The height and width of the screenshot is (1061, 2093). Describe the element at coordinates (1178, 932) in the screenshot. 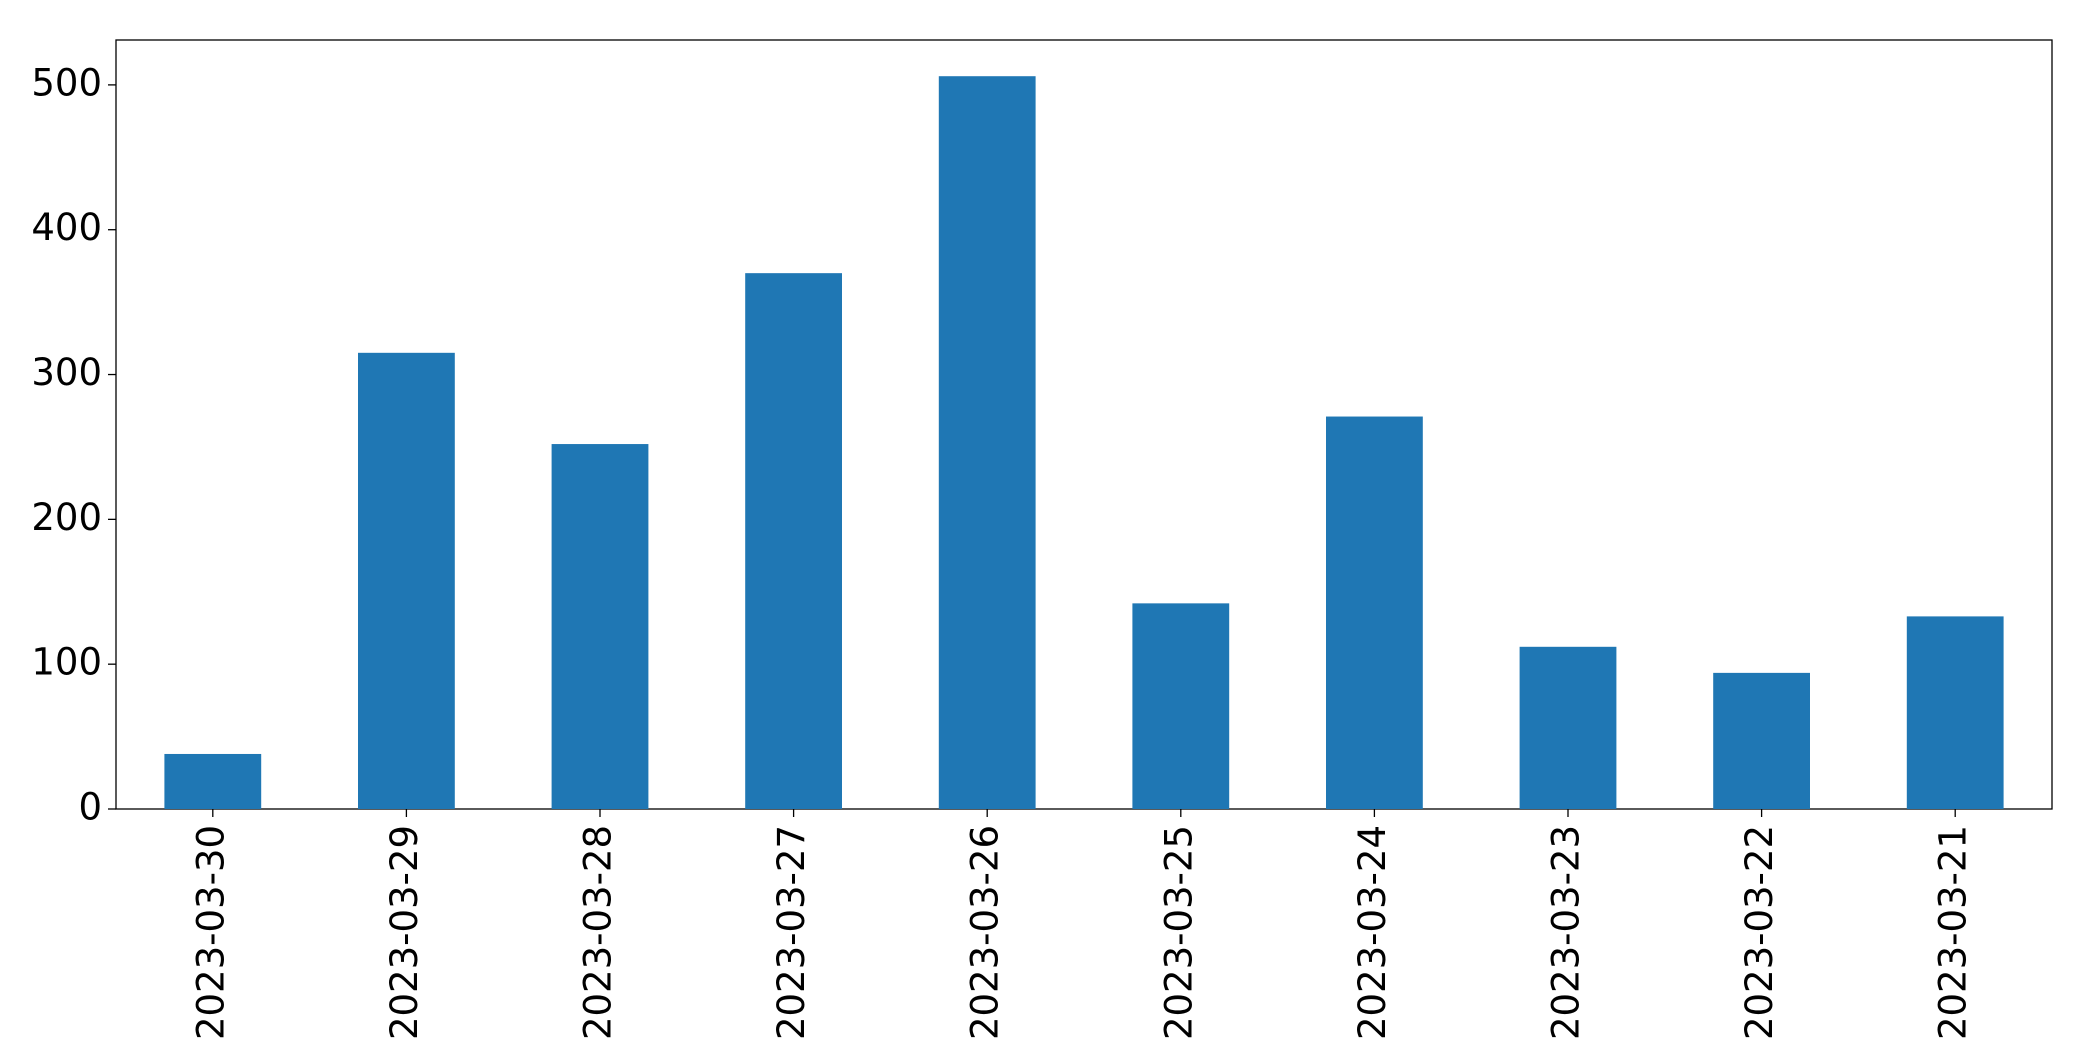

I see `x-tick-label: 2023-03-25` at that location.